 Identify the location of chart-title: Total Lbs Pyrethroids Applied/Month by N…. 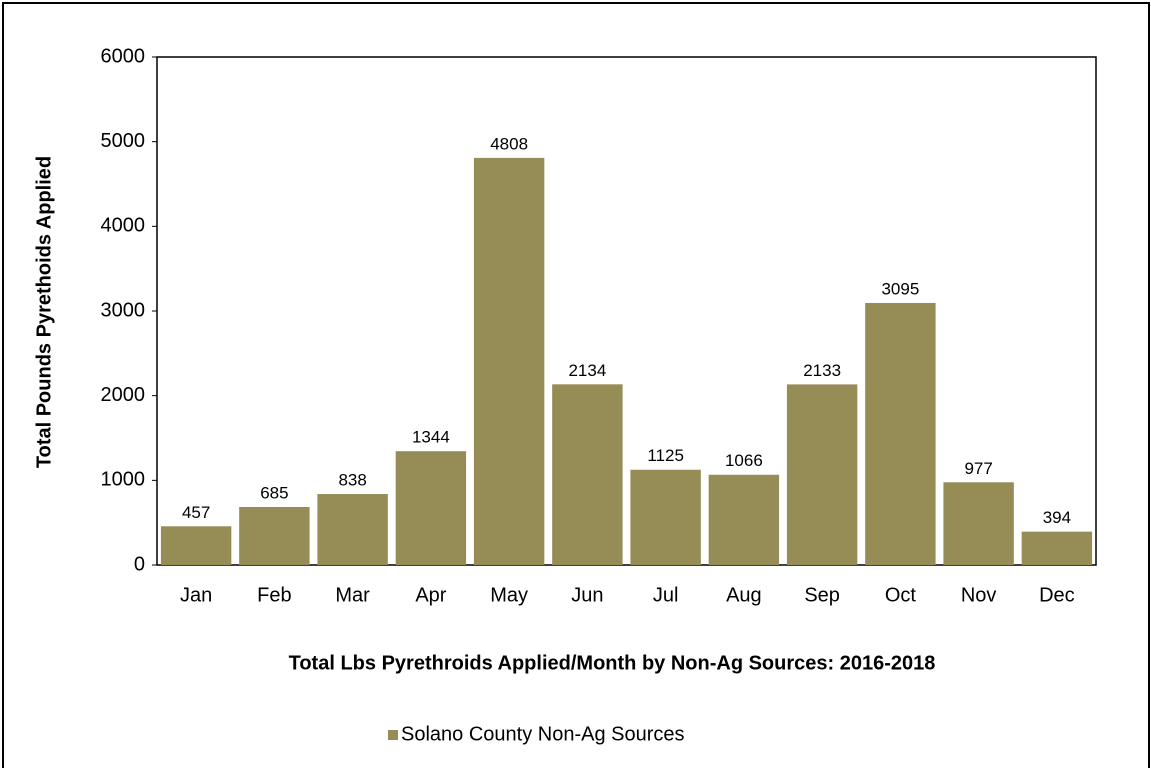
(612, 663).